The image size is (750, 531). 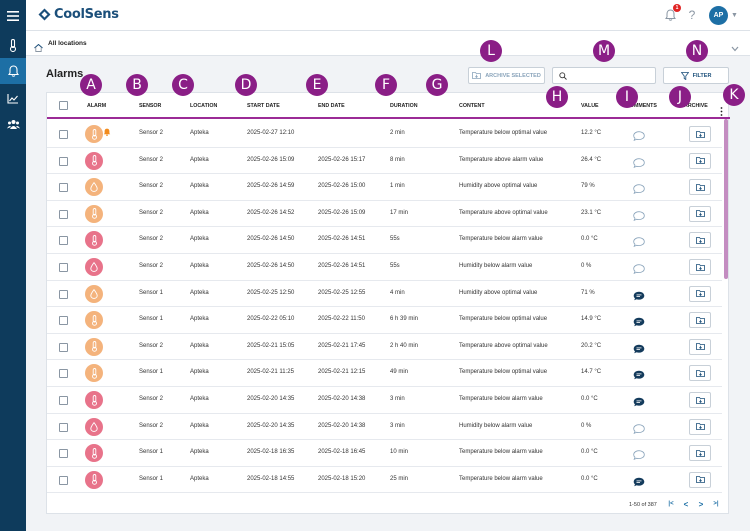 What do you see at coordinates (472, 106) in the screenshot?
I see `col-content: CONTENT` at bounding box center [472, 106].